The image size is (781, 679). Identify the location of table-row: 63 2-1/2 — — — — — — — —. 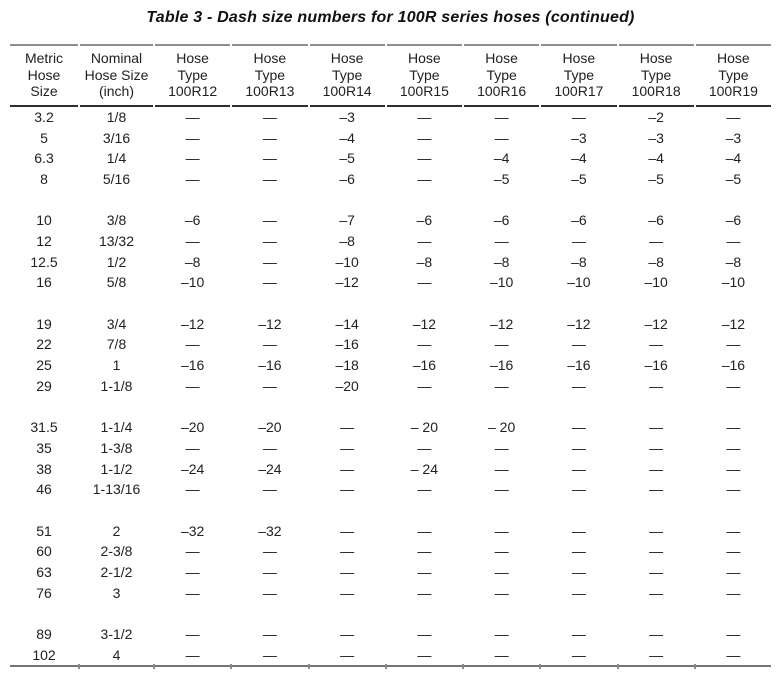
(390, 572).